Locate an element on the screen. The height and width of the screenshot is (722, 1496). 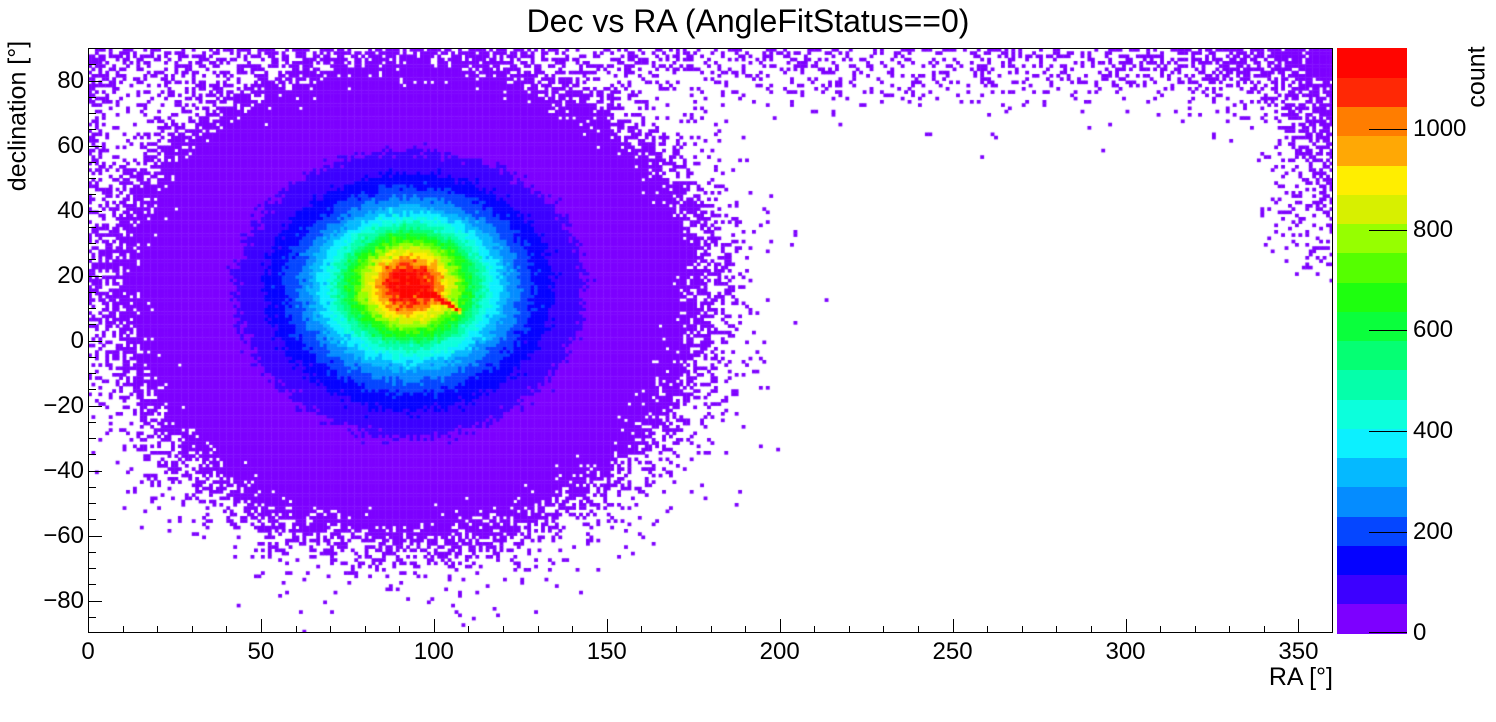
y-tick-label: −40 is located at coordinates (63, 470).